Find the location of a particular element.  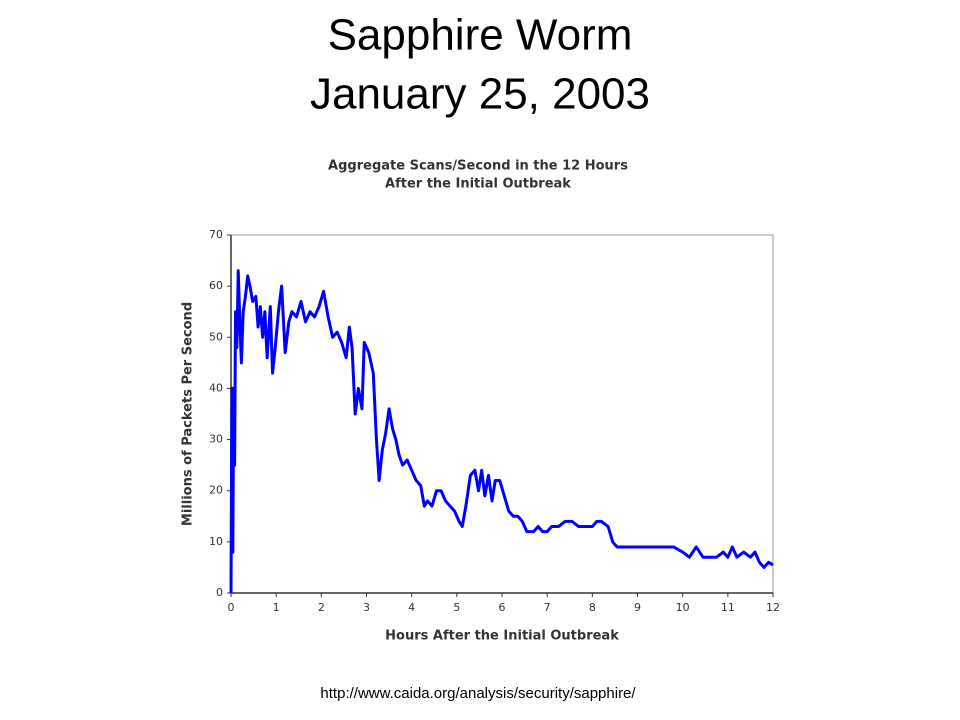

x-tick-label: 12 is located at coordinates (773, 607).